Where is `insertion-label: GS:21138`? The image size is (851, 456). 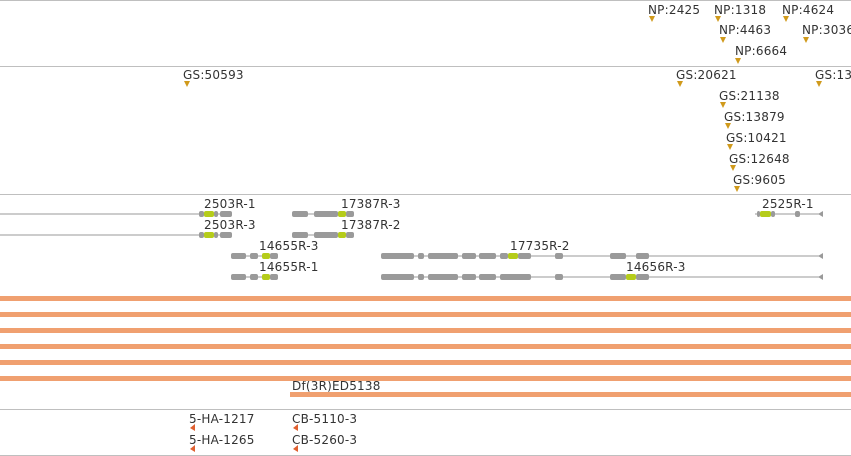
insertion-label: GS:21138 is located at coordinates (749, 96).